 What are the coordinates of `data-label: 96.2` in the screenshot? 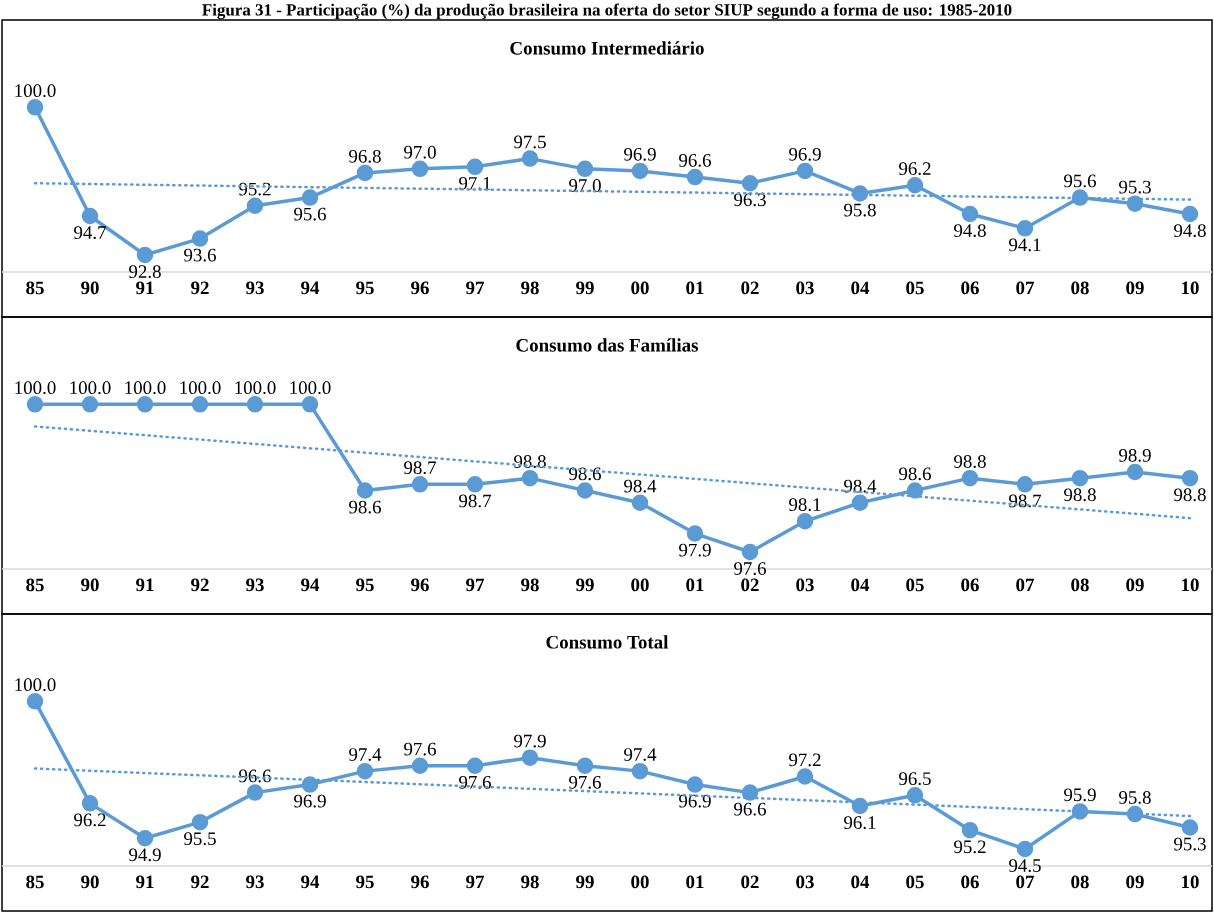 It's located at (90, 820).